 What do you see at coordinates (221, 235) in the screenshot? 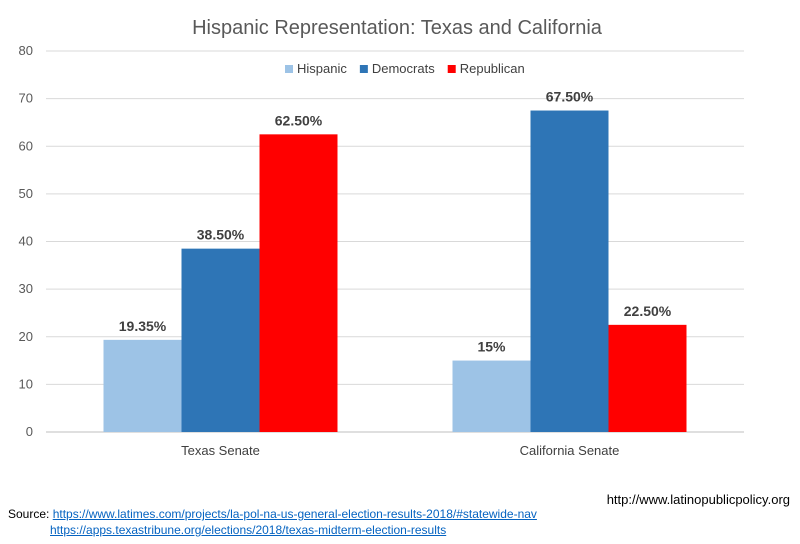
I see `data-label: 38.50%` at bounding box center [221, 235].